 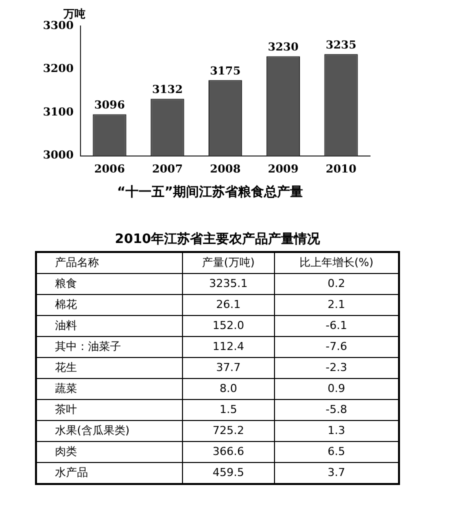 I want to click on text: 26.1, so click(x=228, y=305).